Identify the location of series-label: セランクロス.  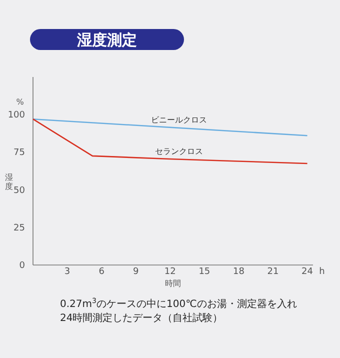
(179, 151).